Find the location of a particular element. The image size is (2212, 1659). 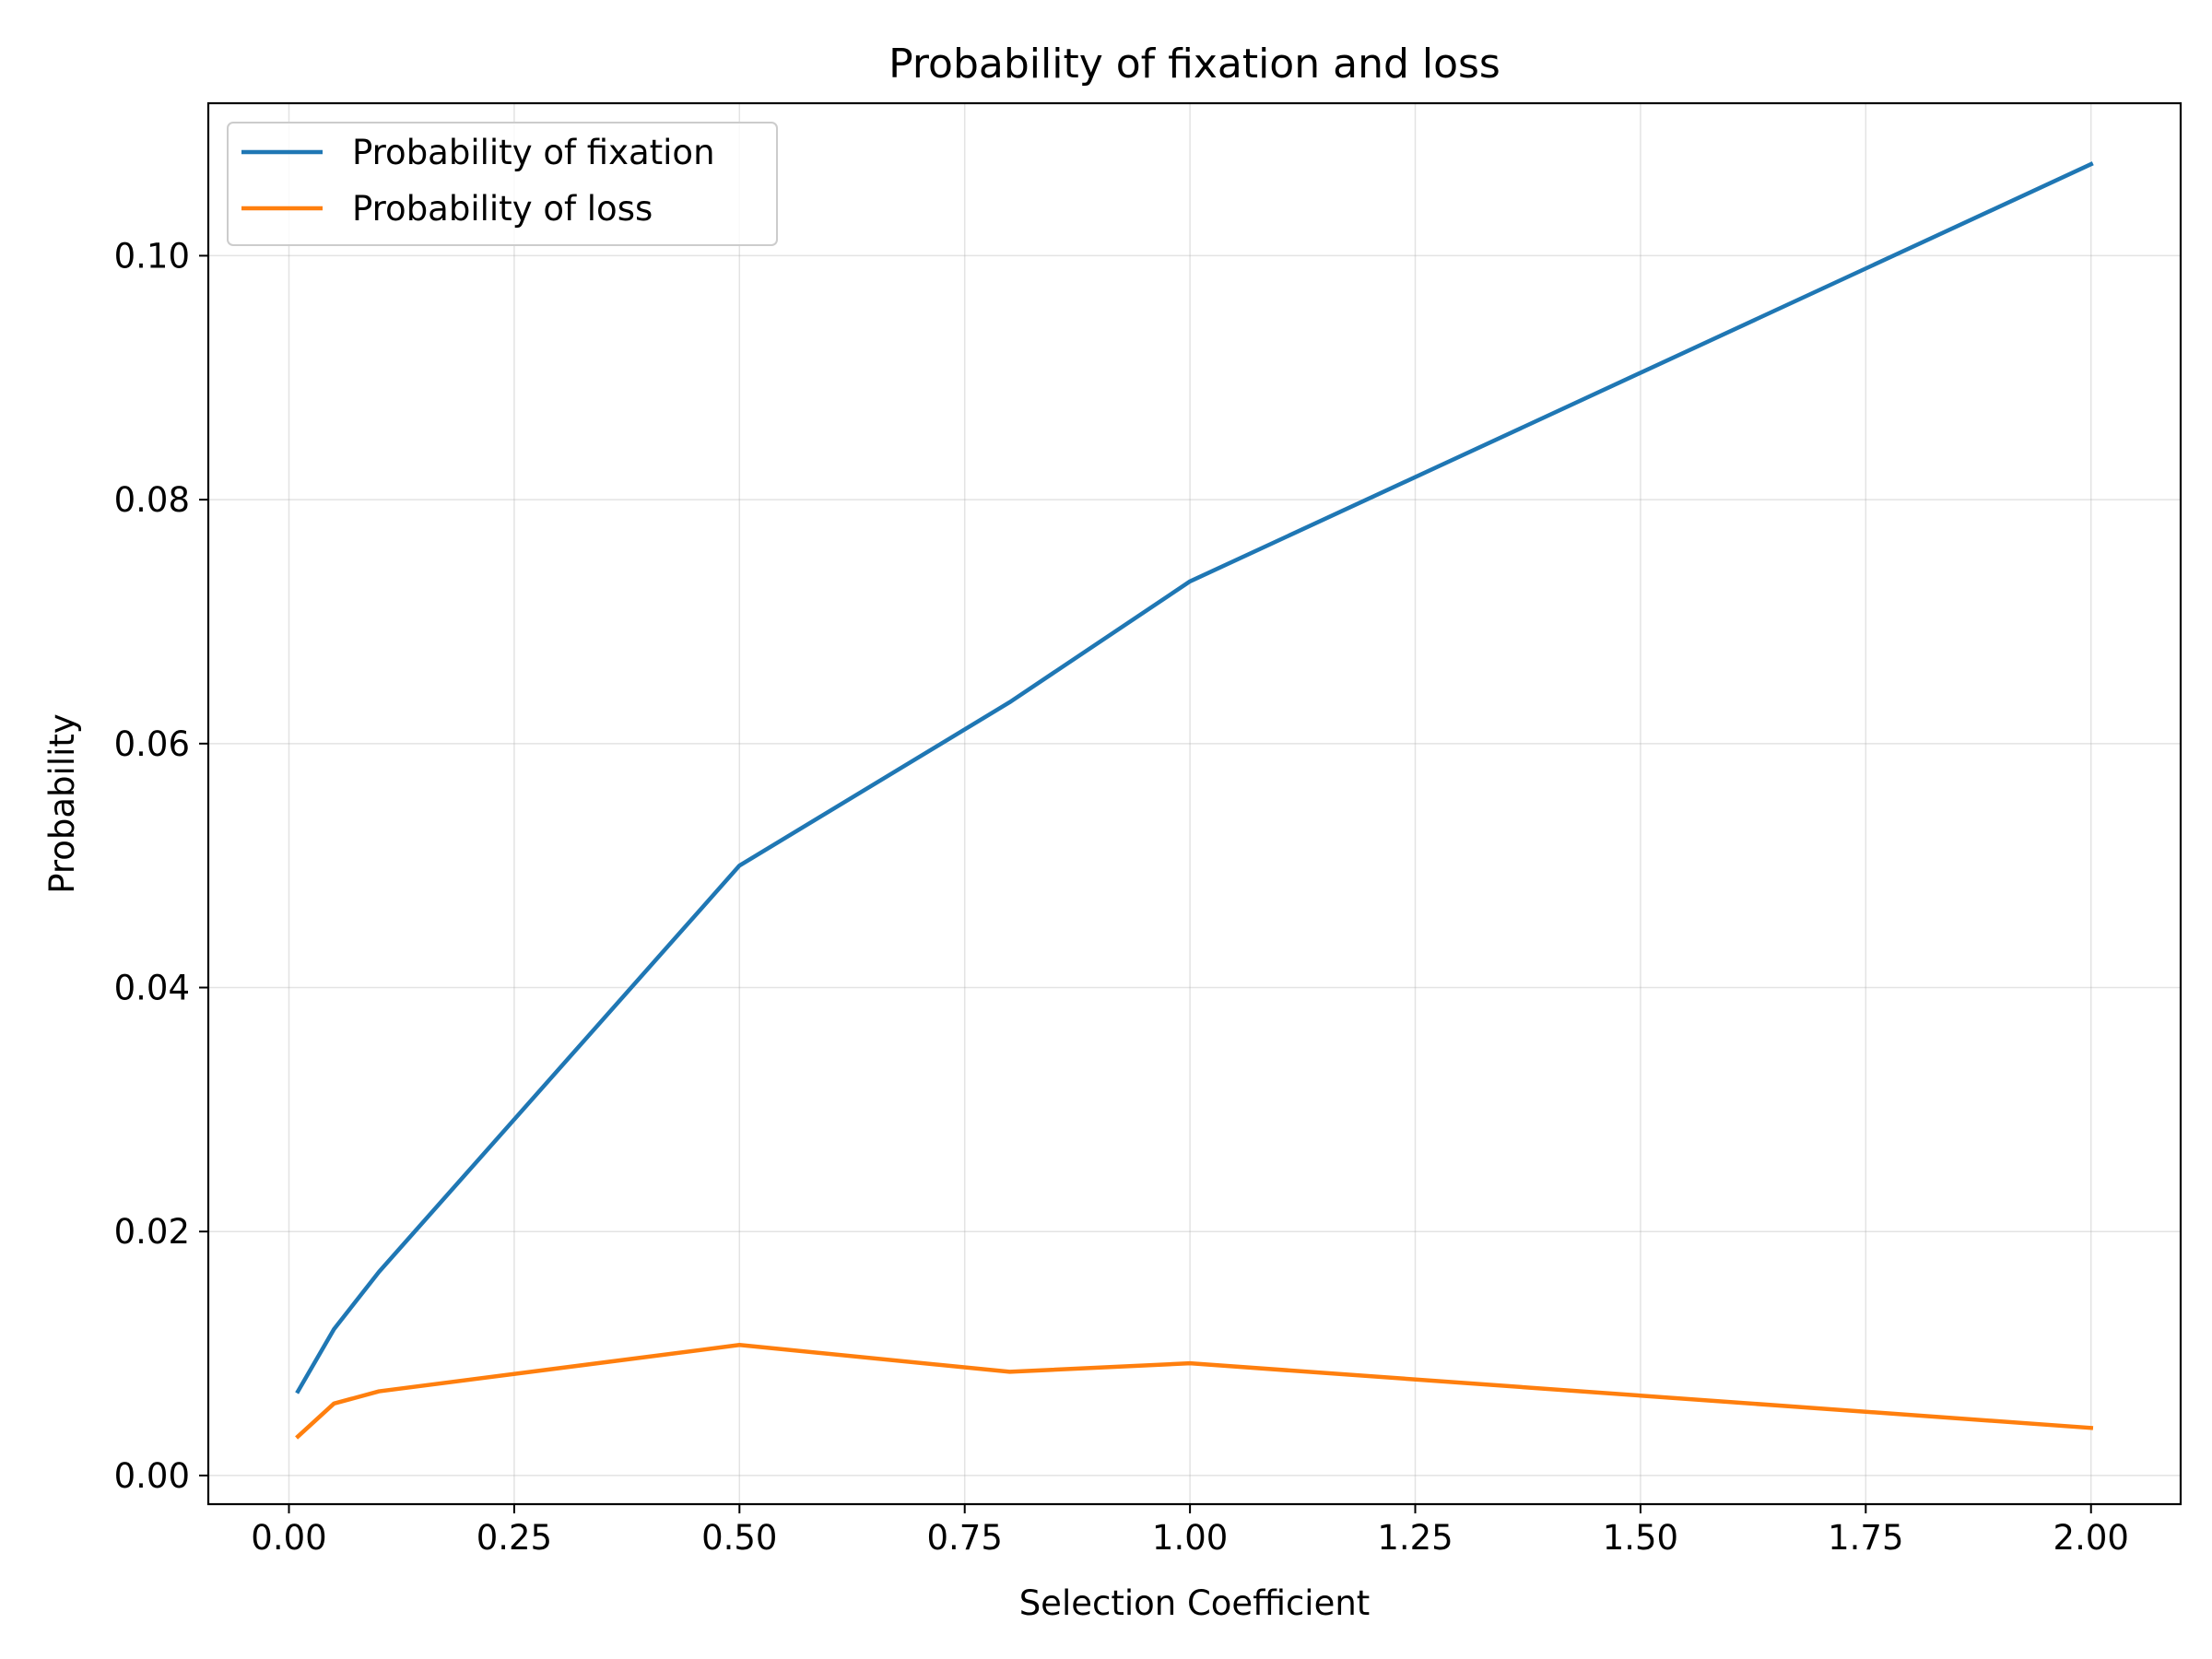

x-axis: 0.00 0.25 0.50 0.75 1.00 1.25 1.50 1.75 2.00 is located at coordinates (1190, 1531).